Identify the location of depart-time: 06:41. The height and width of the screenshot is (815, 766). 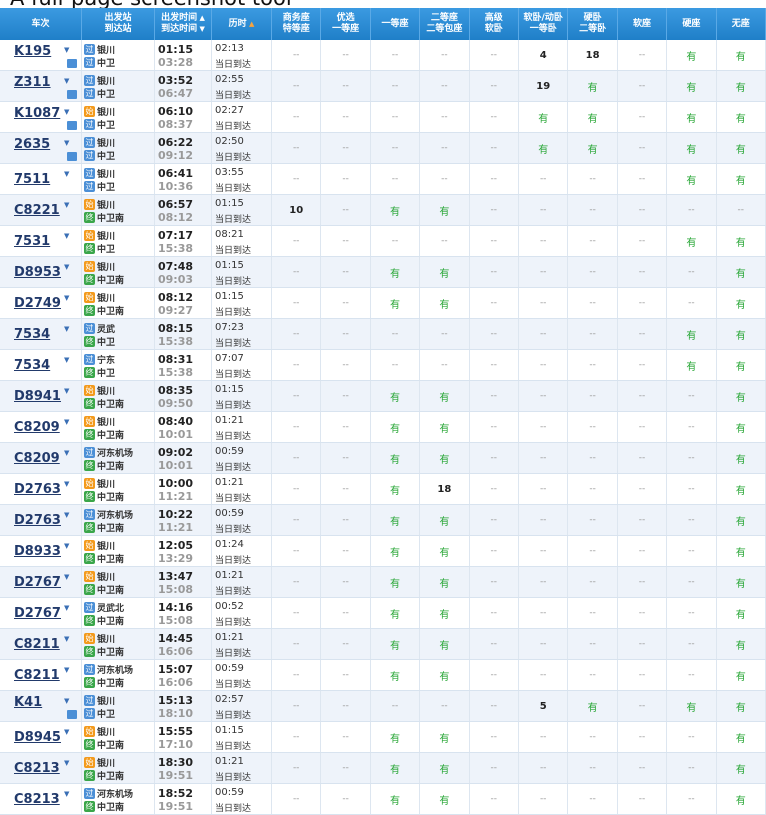
(176, 173).